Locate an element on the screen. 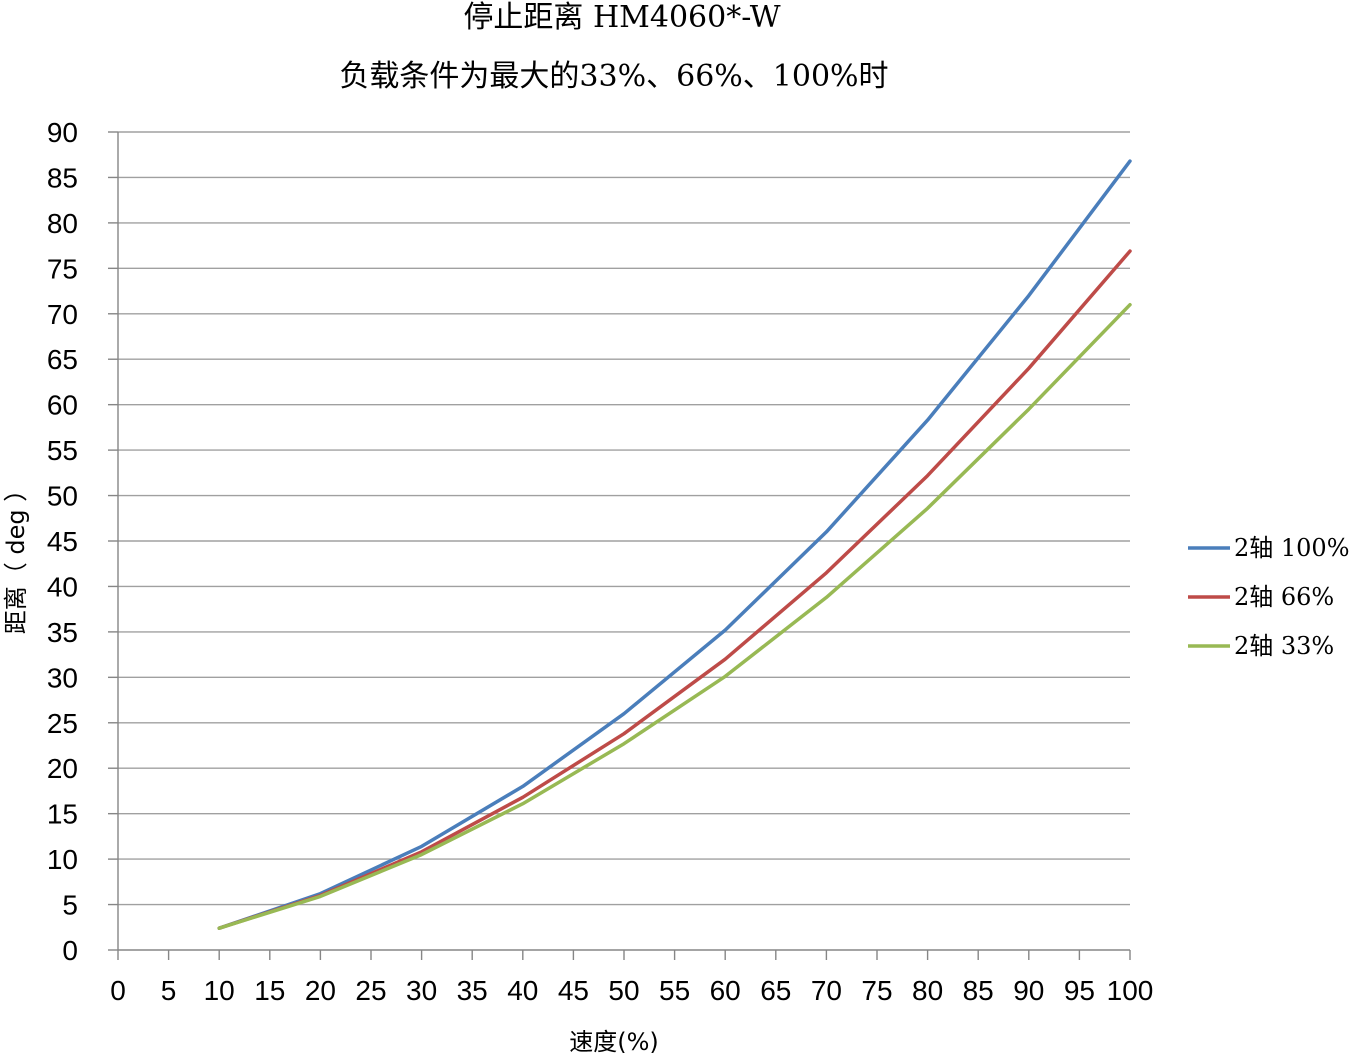 This screenshot has width=1351, height=1054. y-tick-label: 30 is located at coordinates (62, 677).